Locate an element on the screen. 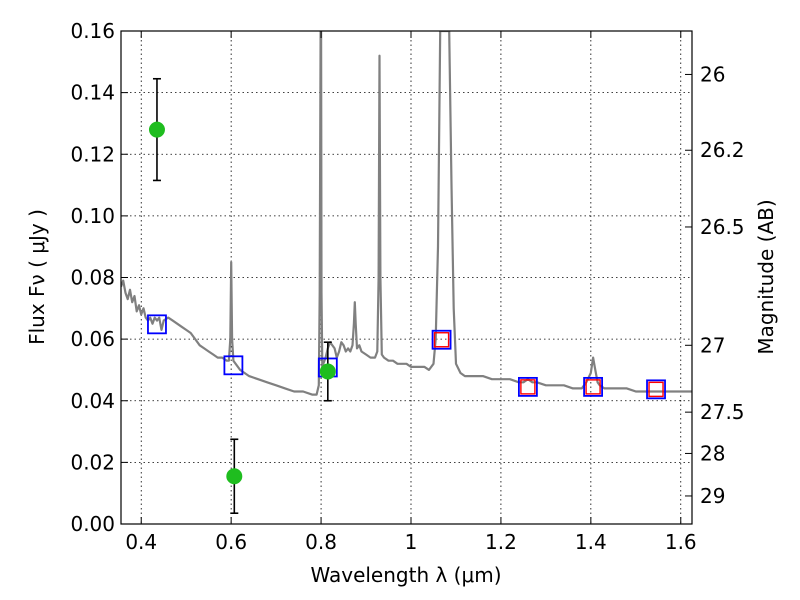  y-right-axis-title: Magnitude (AB) is located at coordinates (766, 276).